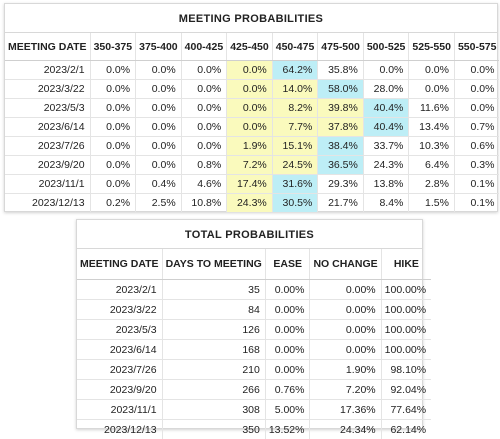 The image size is (500, 439). What do you see at coordinates (213, 264) in the screenshot?
I see `column-header: DAYS TO MEETING` at bounding box center [213, 264].